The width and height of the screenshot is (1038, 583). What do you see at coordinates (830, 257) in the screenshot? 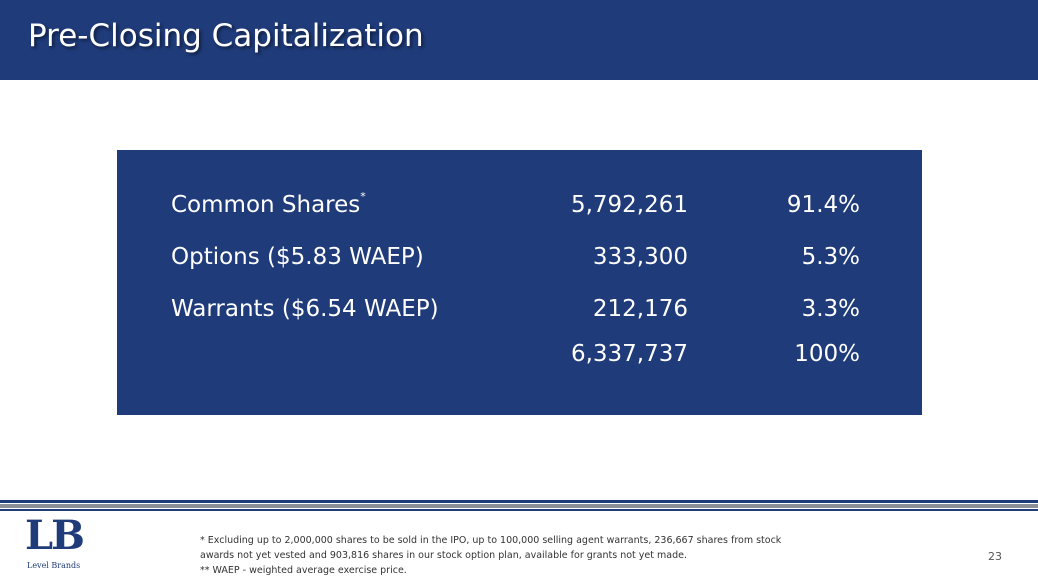
I see `percent-cell: 5.3%` at bounding box center [830, 257].